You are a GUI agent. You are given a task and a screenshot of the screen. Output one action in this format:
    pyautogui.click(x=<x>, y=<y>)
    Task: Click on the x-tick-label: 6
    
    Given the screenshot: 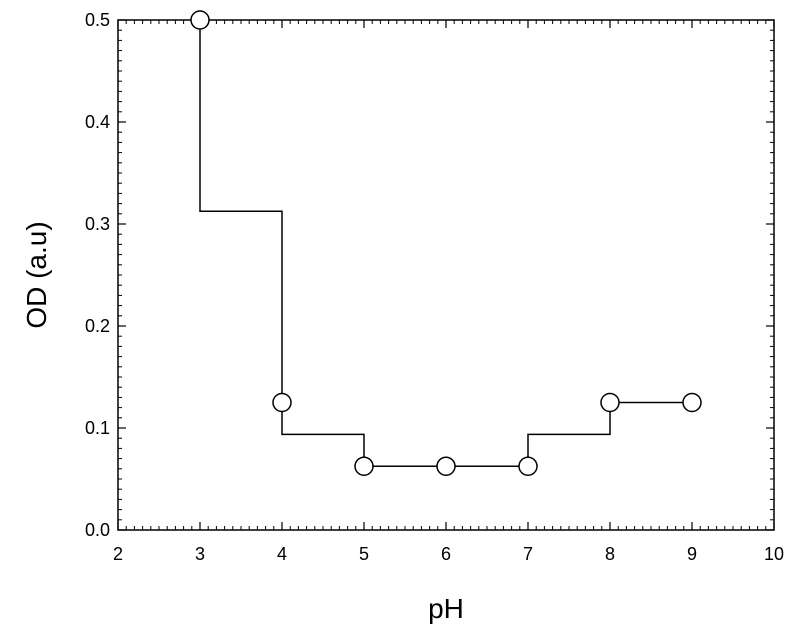 What is the action you would take?
    pyautogui.click(x=446, y=554)
    